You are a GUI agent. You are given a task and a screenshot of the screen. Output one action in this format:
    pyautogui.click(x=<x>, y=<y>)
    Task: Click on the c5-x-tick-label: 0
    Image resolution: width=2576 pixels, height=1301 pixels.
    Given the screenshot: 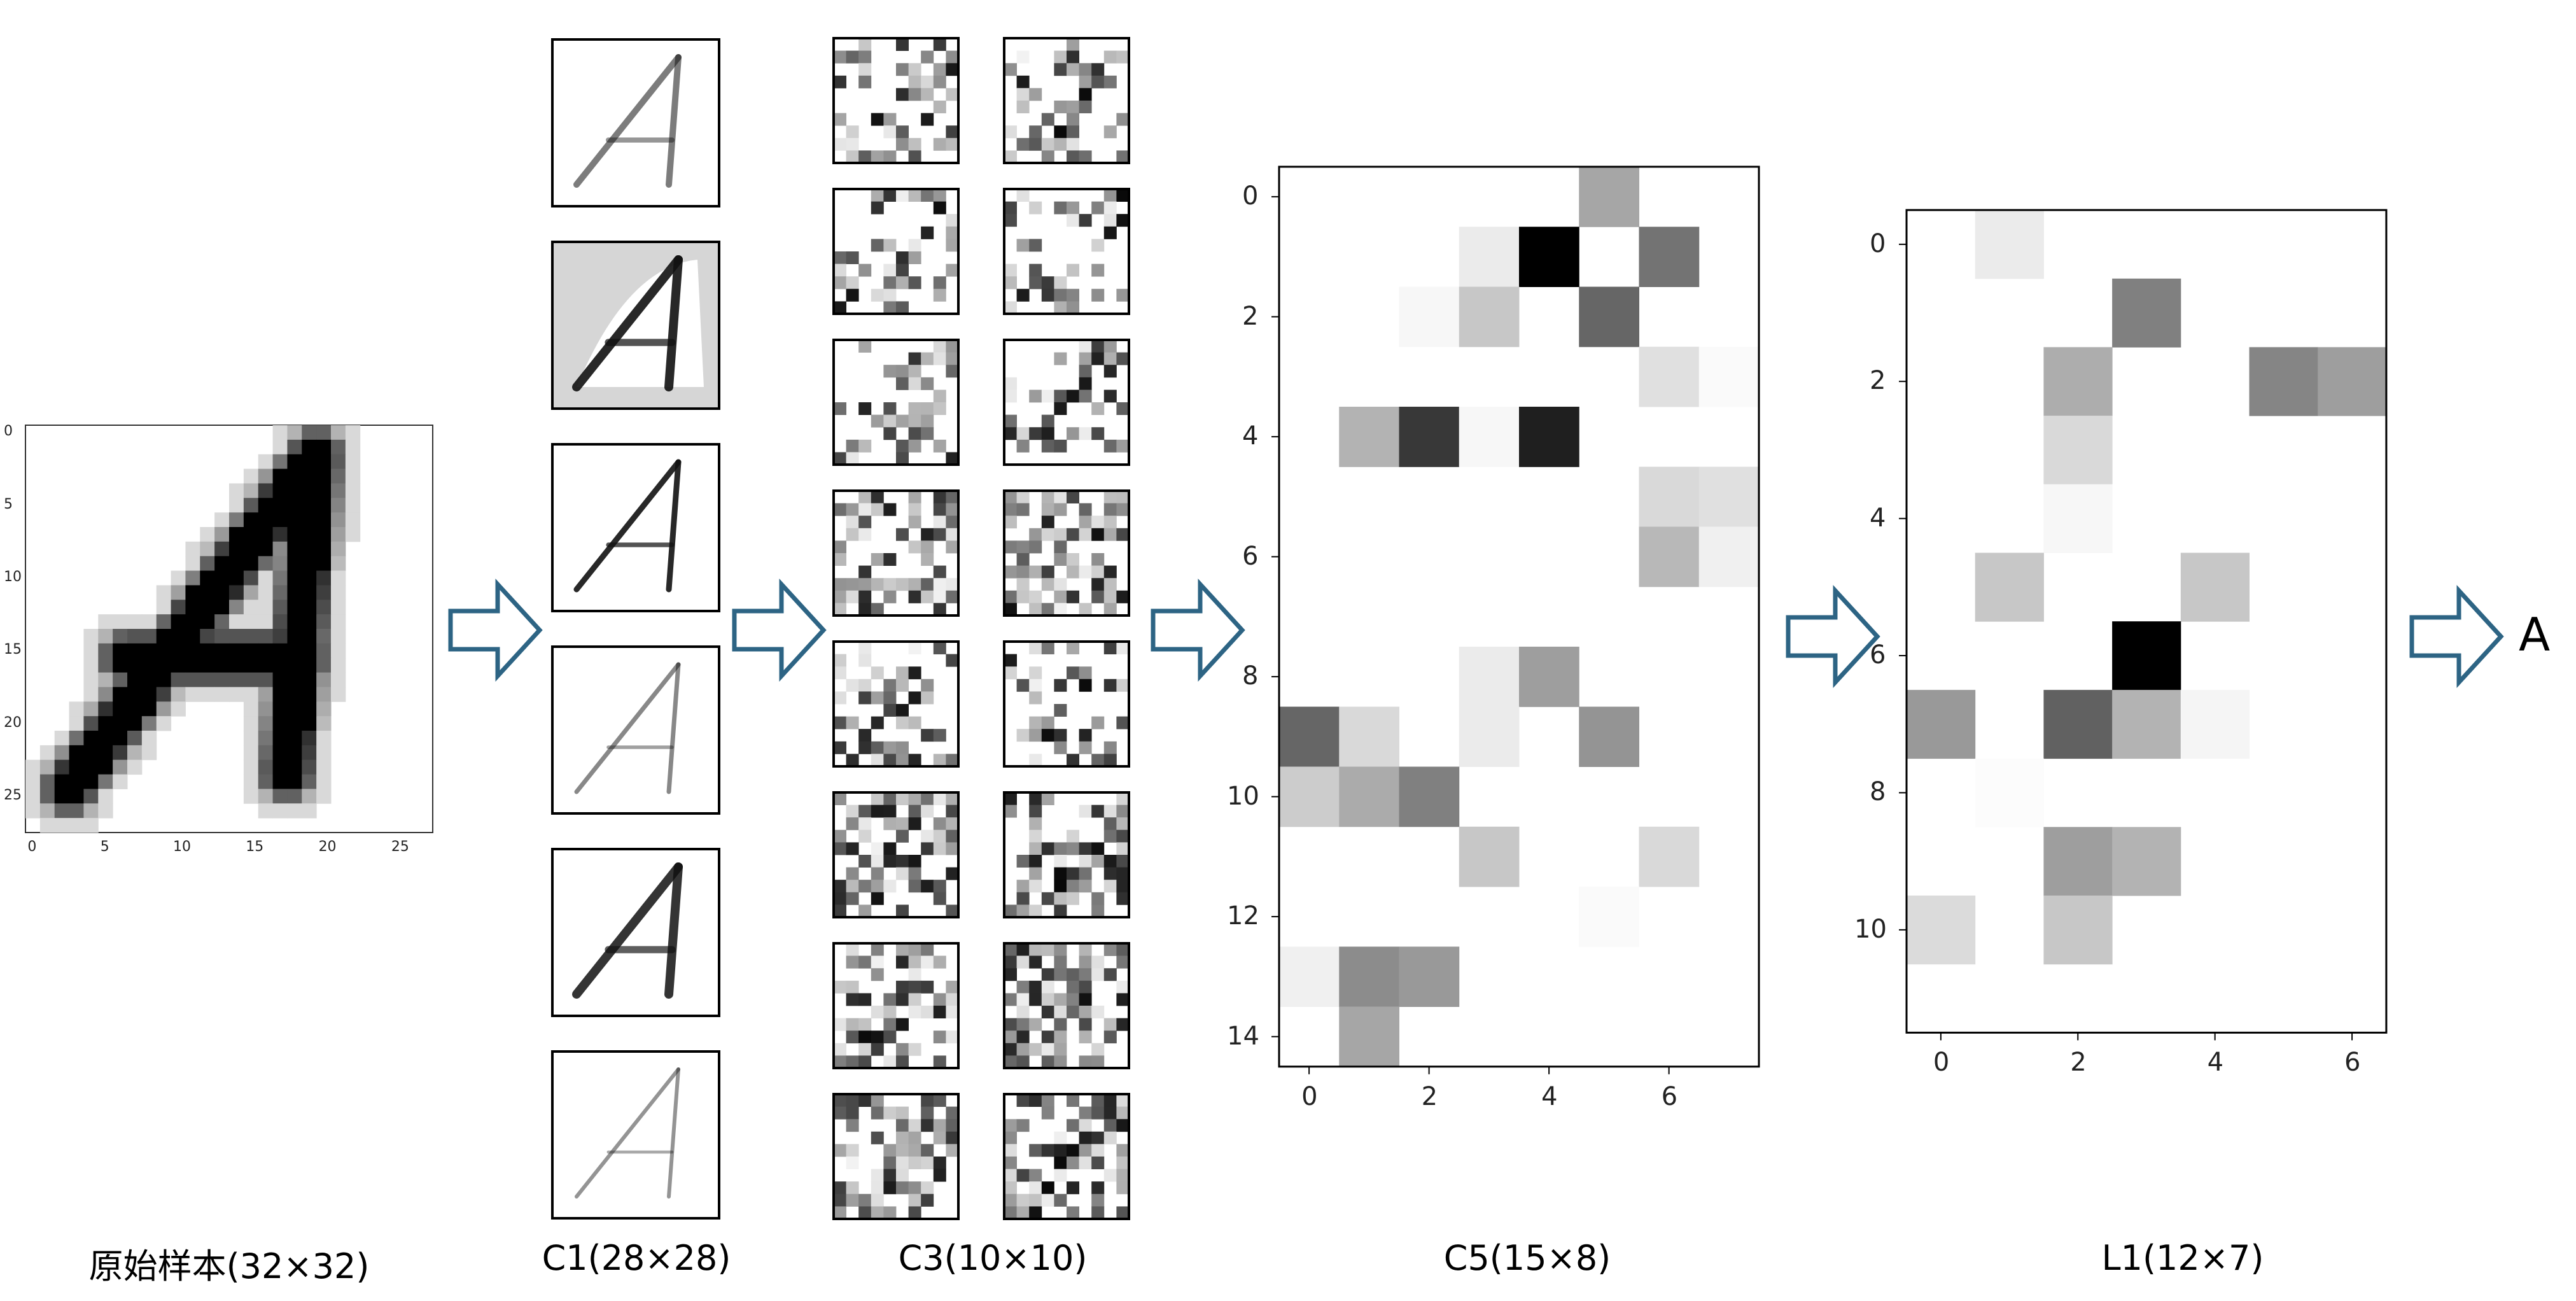 What is the action you would take?
    pyautogui.click(x=1309, y=1096)
    